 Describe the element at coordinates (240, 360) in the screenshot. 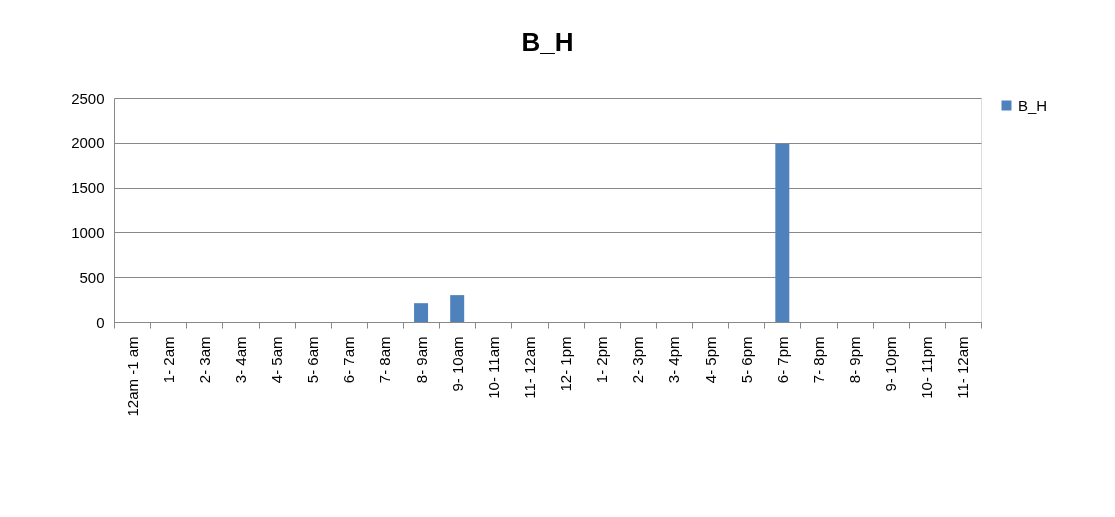

I see `x-tick-label: 3- 4am` at that location.